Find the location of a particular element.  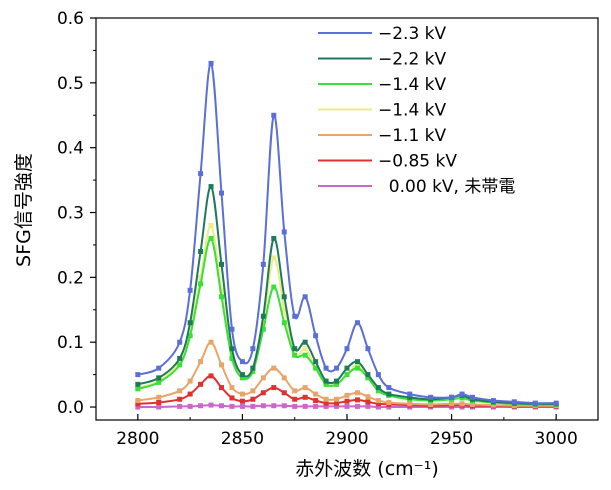

y-tick-label: 0.6 is located at coordinates (70, 19).